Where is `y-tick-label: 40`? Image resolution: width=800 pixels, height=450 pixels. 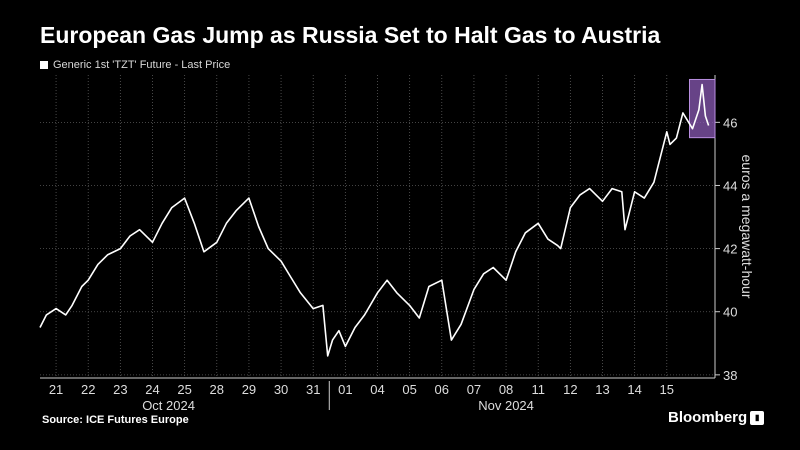 y-tick-label: 40 is located at coordinates (730, 312).